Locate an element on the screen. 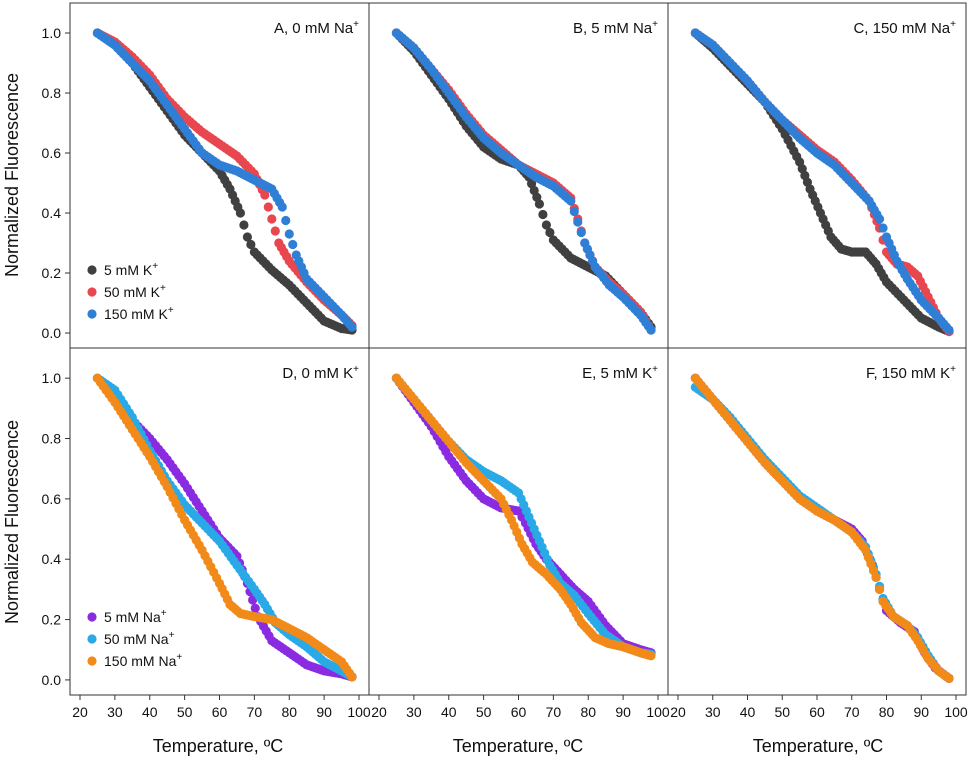 Image resolution: width=969 pixels, height=762 pixels. legend-label-text: 50 mM K is located at coordinates (132, 292).